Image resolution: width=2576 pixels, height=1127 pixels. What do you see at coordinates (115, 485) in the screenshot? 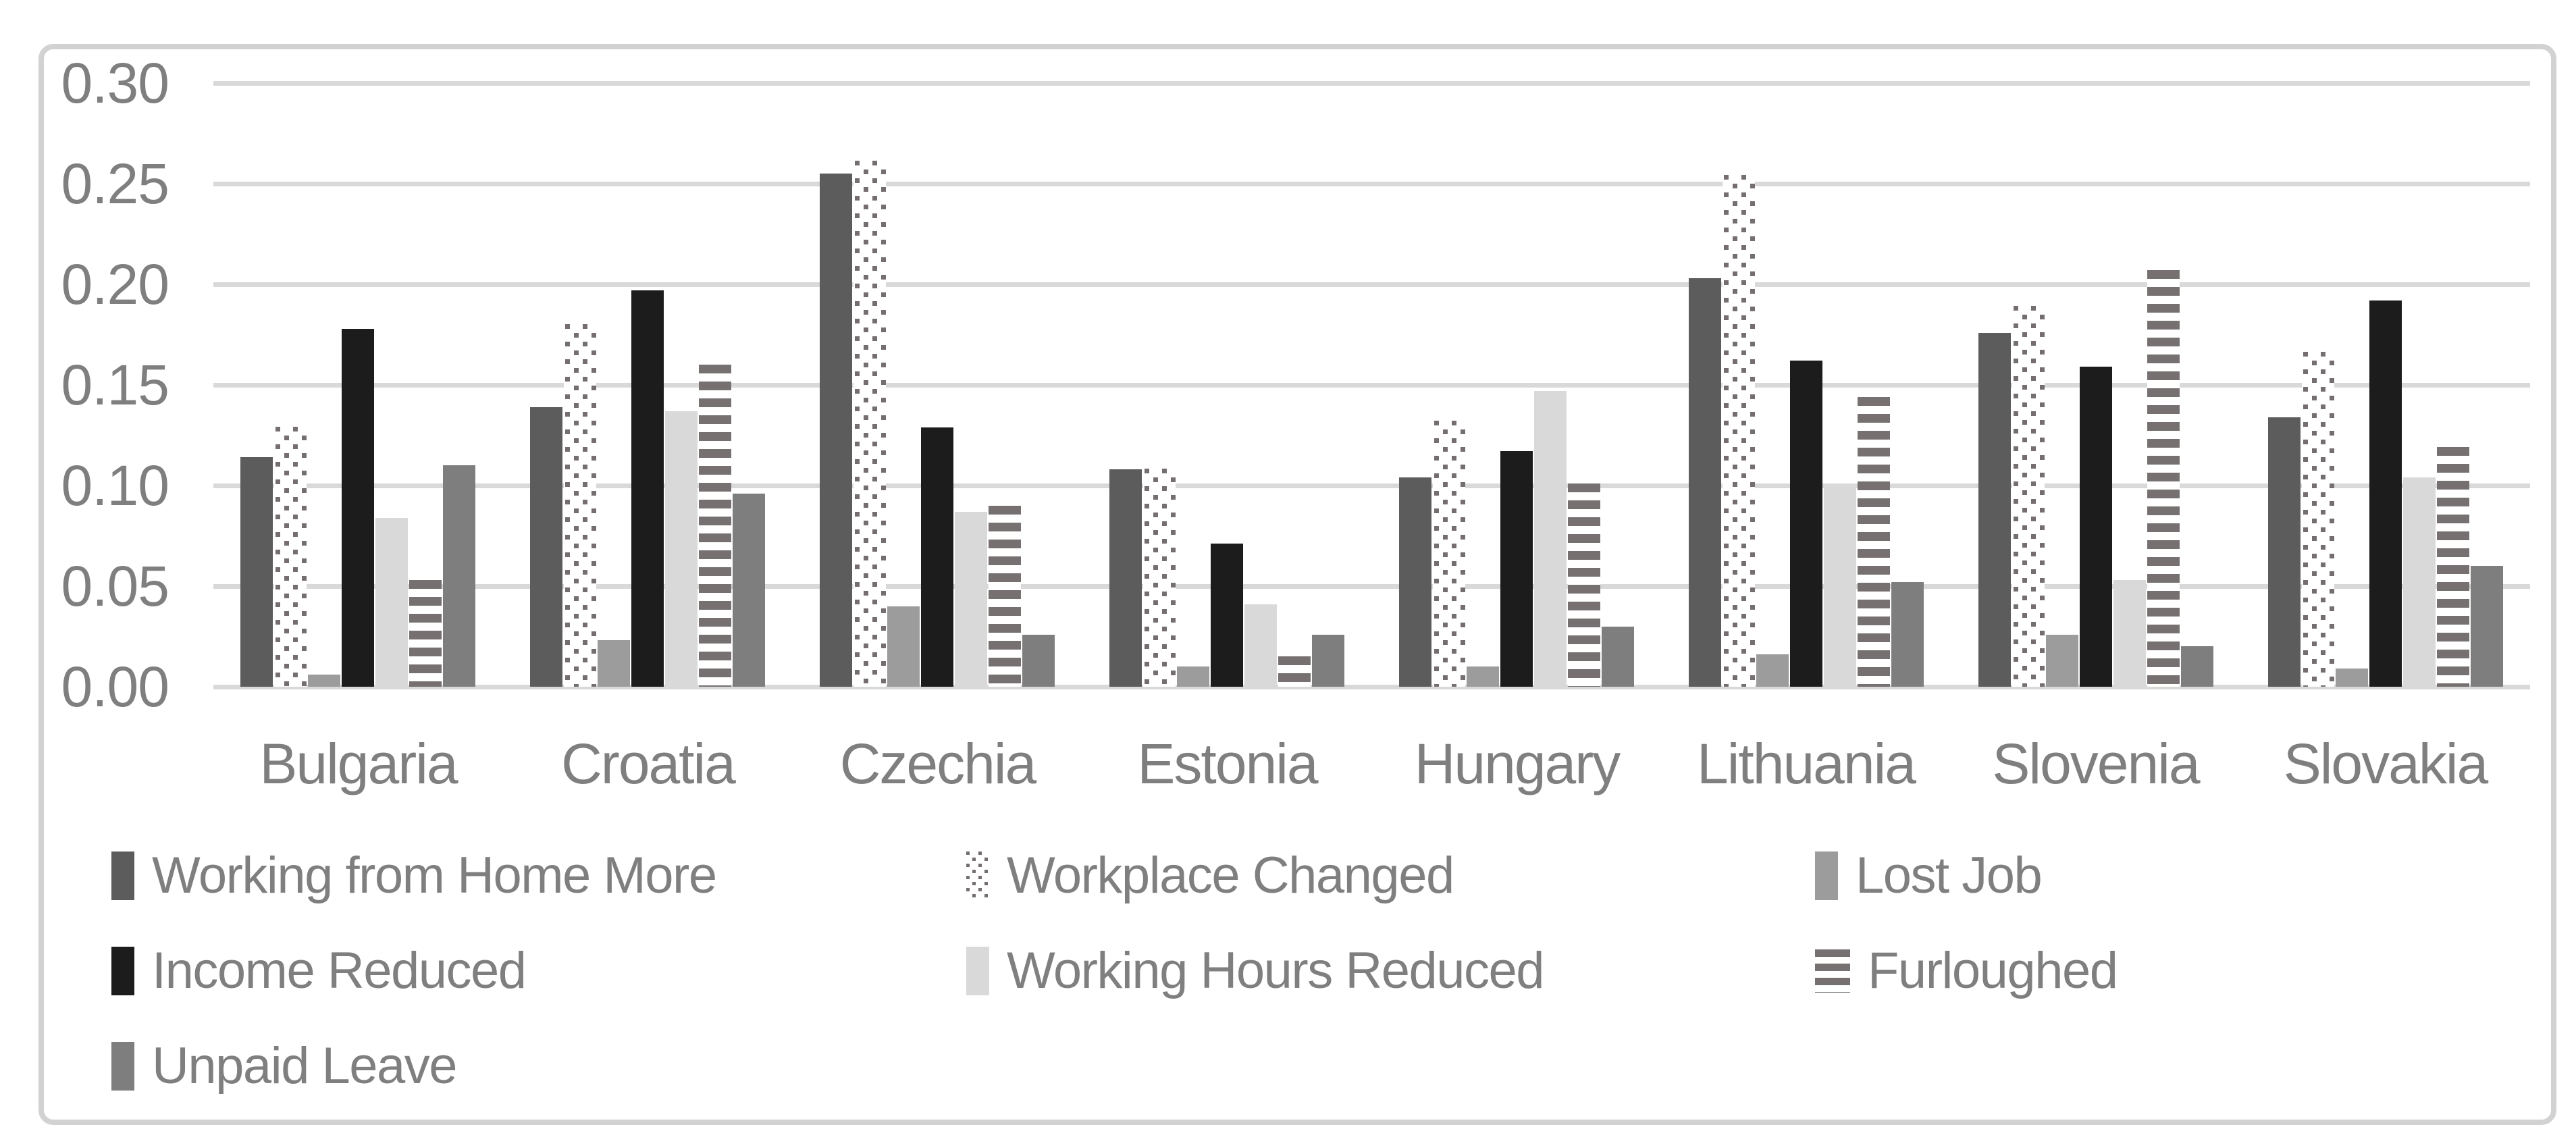
I see `y-tick-label: 0.10` at bounding box center [115, 485].